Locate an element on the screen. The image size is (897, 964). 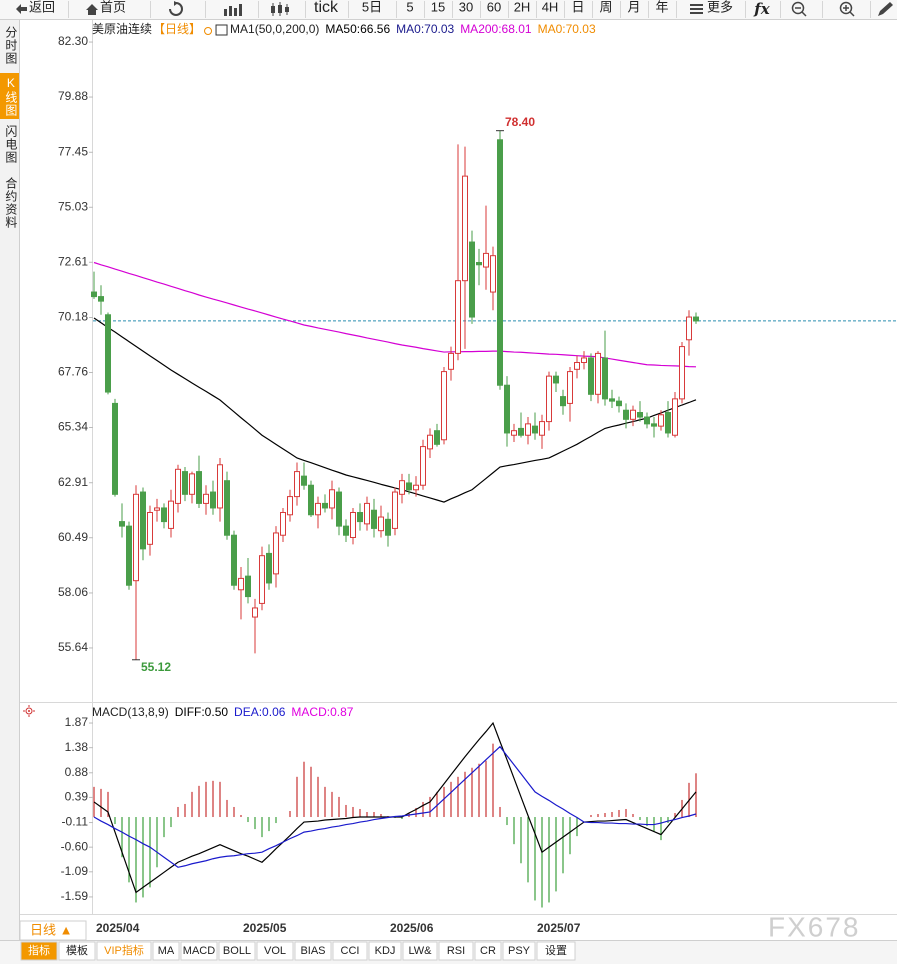
toolbar-button: 月 is located at coordinates (633, 7).